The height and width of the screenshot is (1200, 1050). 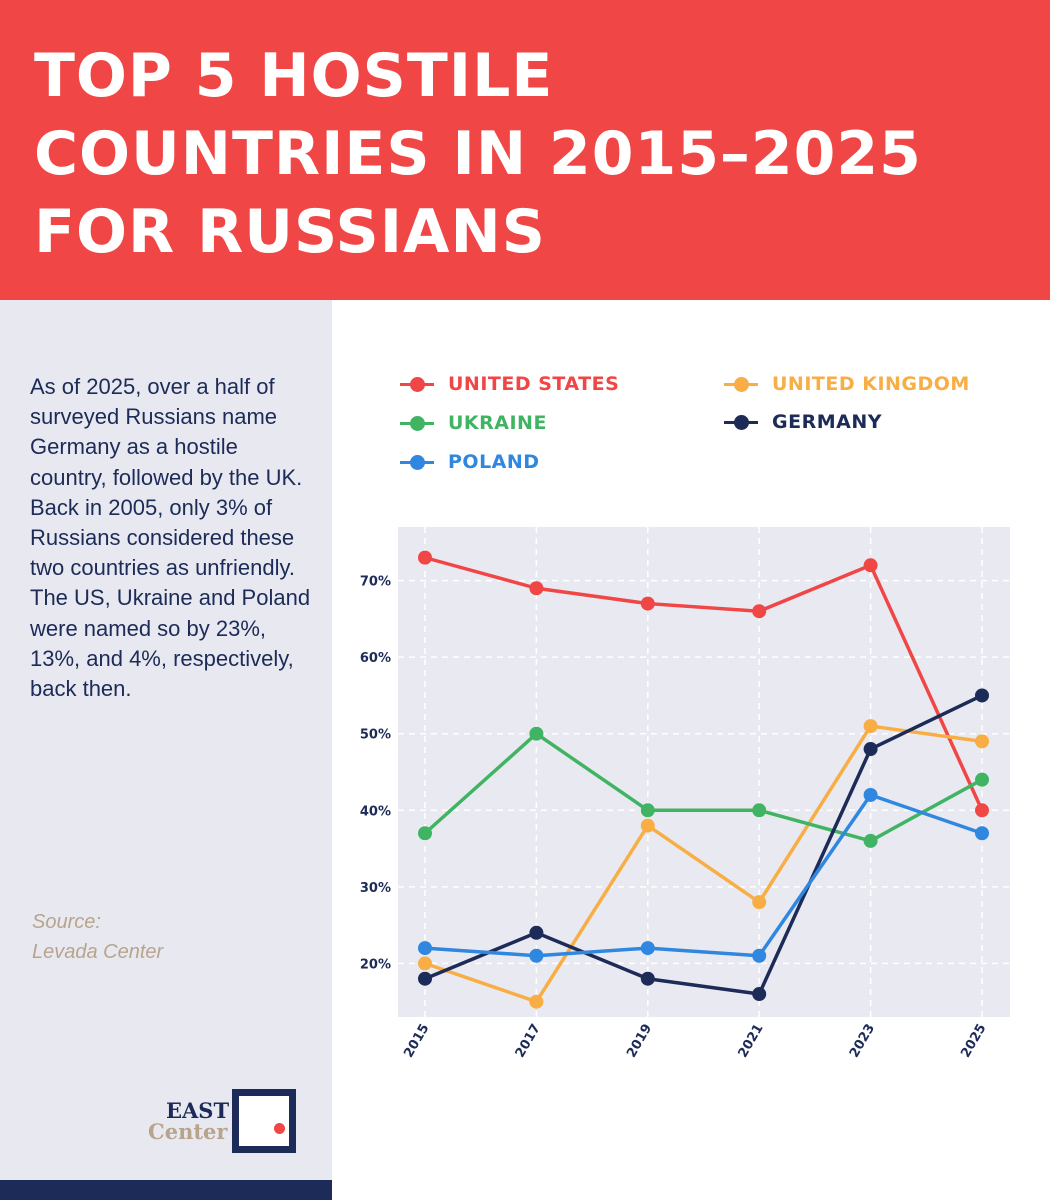 What do you see at coordinates (417, 462) in the screenshot?
I see `legend-swatch-poland` at bounding box center [417, 462].